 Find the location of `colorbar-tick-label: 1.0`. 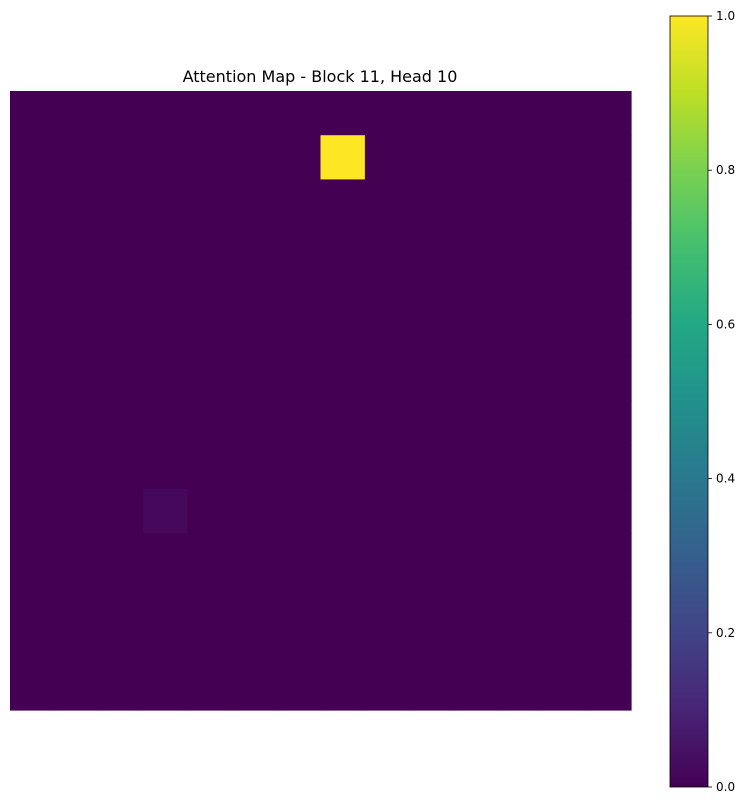

colorbar-tick-label: 1.0 is located at coordinates (725, 16).